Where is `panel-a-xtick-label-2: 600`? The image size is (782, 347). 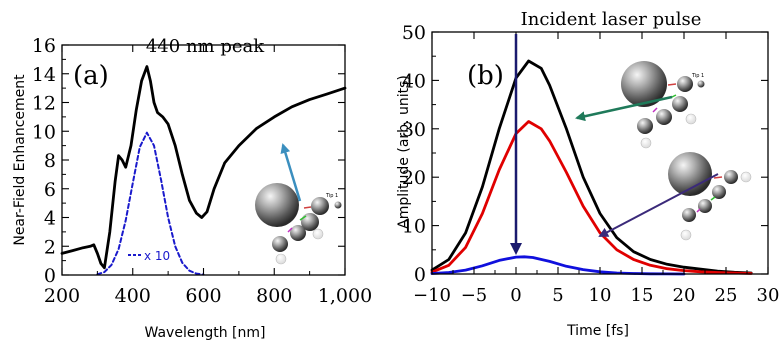
panel-a-xtick-label-2: 600 is located at coordinates (203, 296).